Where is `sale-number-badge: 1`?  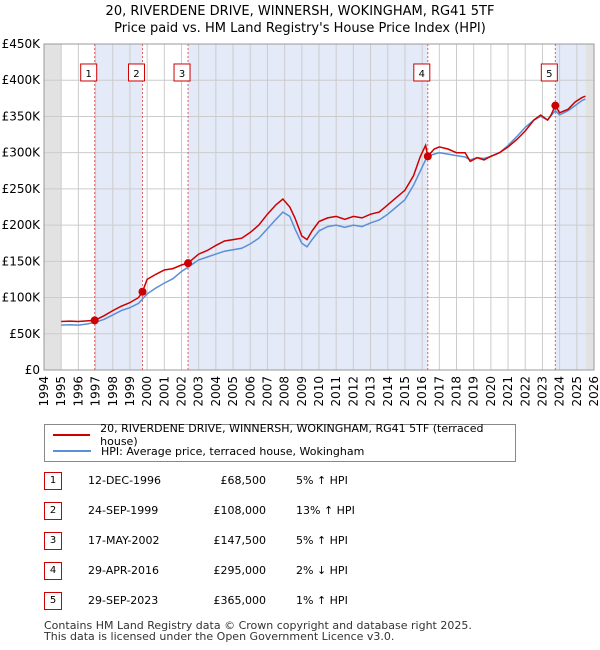
sale-number-badge: 1 is located at coordinates (53, 481).